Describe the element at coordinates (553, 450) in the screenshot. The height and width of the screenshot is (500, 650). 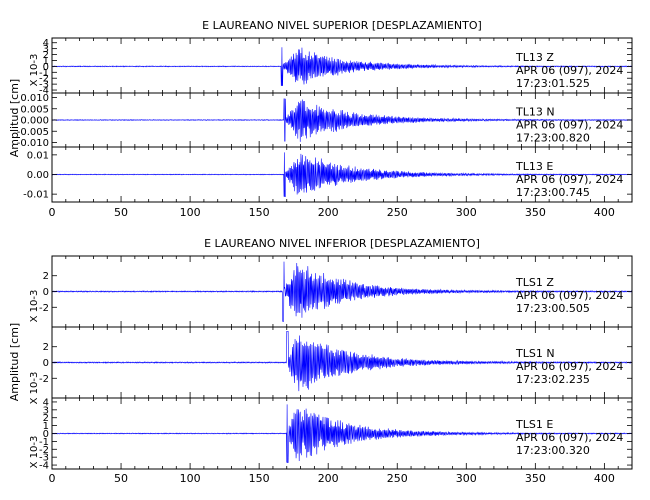
I see `station-info-line: 17:23:00.320` at that location.